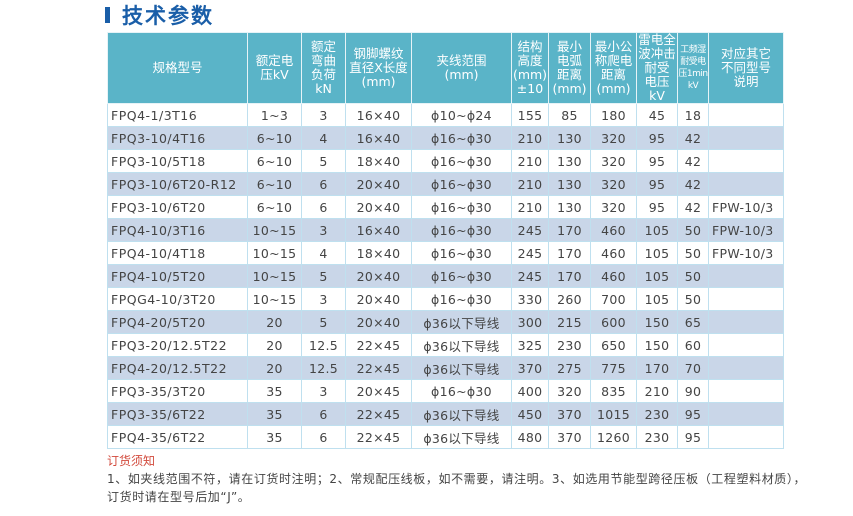  I want to click on cell-impulse: 45, so click(657, 115).